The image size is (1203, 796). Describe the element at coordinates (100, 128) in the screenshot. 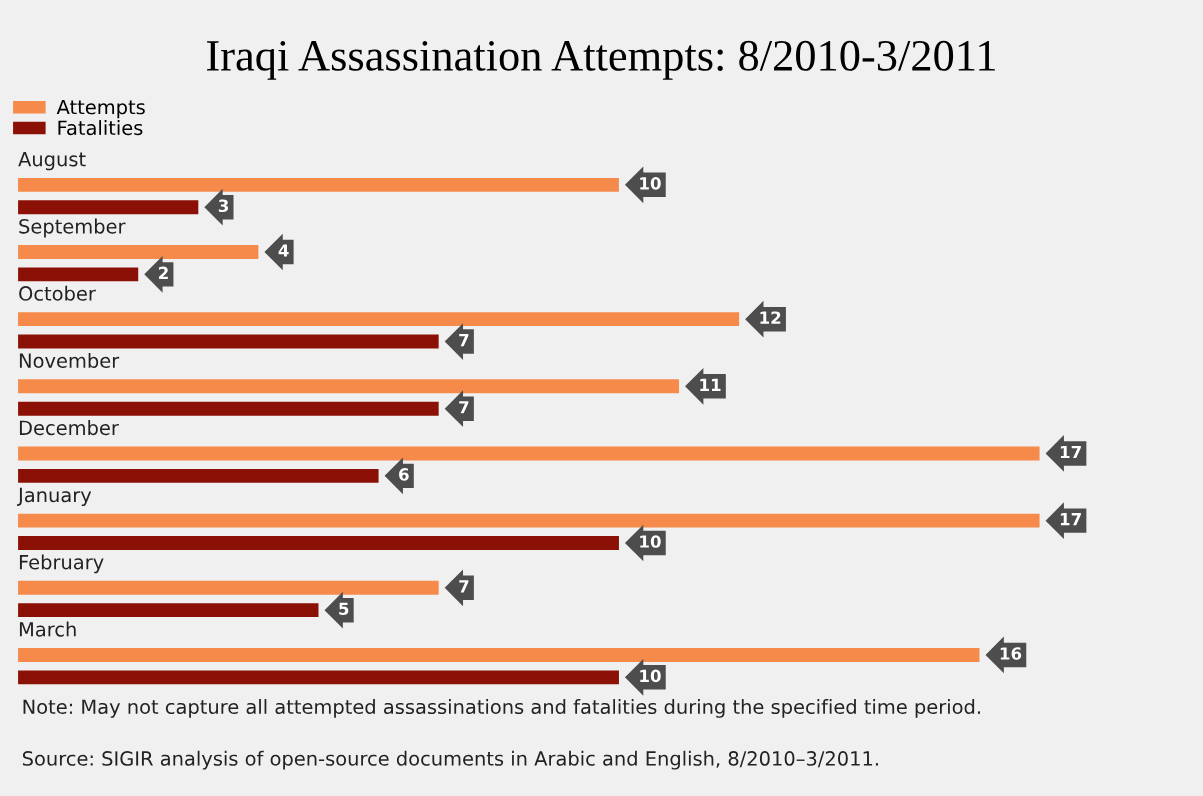

I see `legend-label: Fatalities` at that location.